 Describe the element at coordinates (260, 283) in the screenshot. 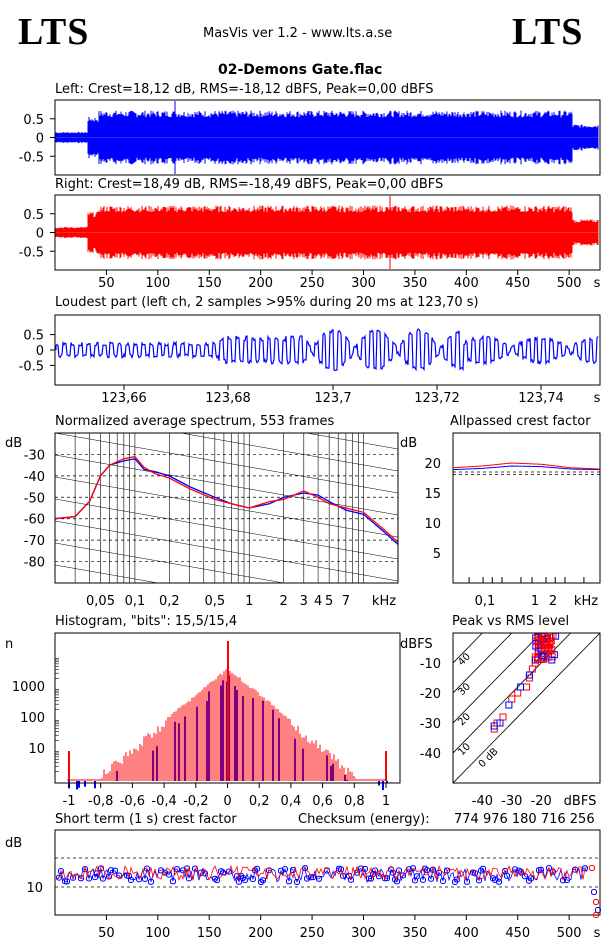

I see `right-xtick-3: 200` at that location.